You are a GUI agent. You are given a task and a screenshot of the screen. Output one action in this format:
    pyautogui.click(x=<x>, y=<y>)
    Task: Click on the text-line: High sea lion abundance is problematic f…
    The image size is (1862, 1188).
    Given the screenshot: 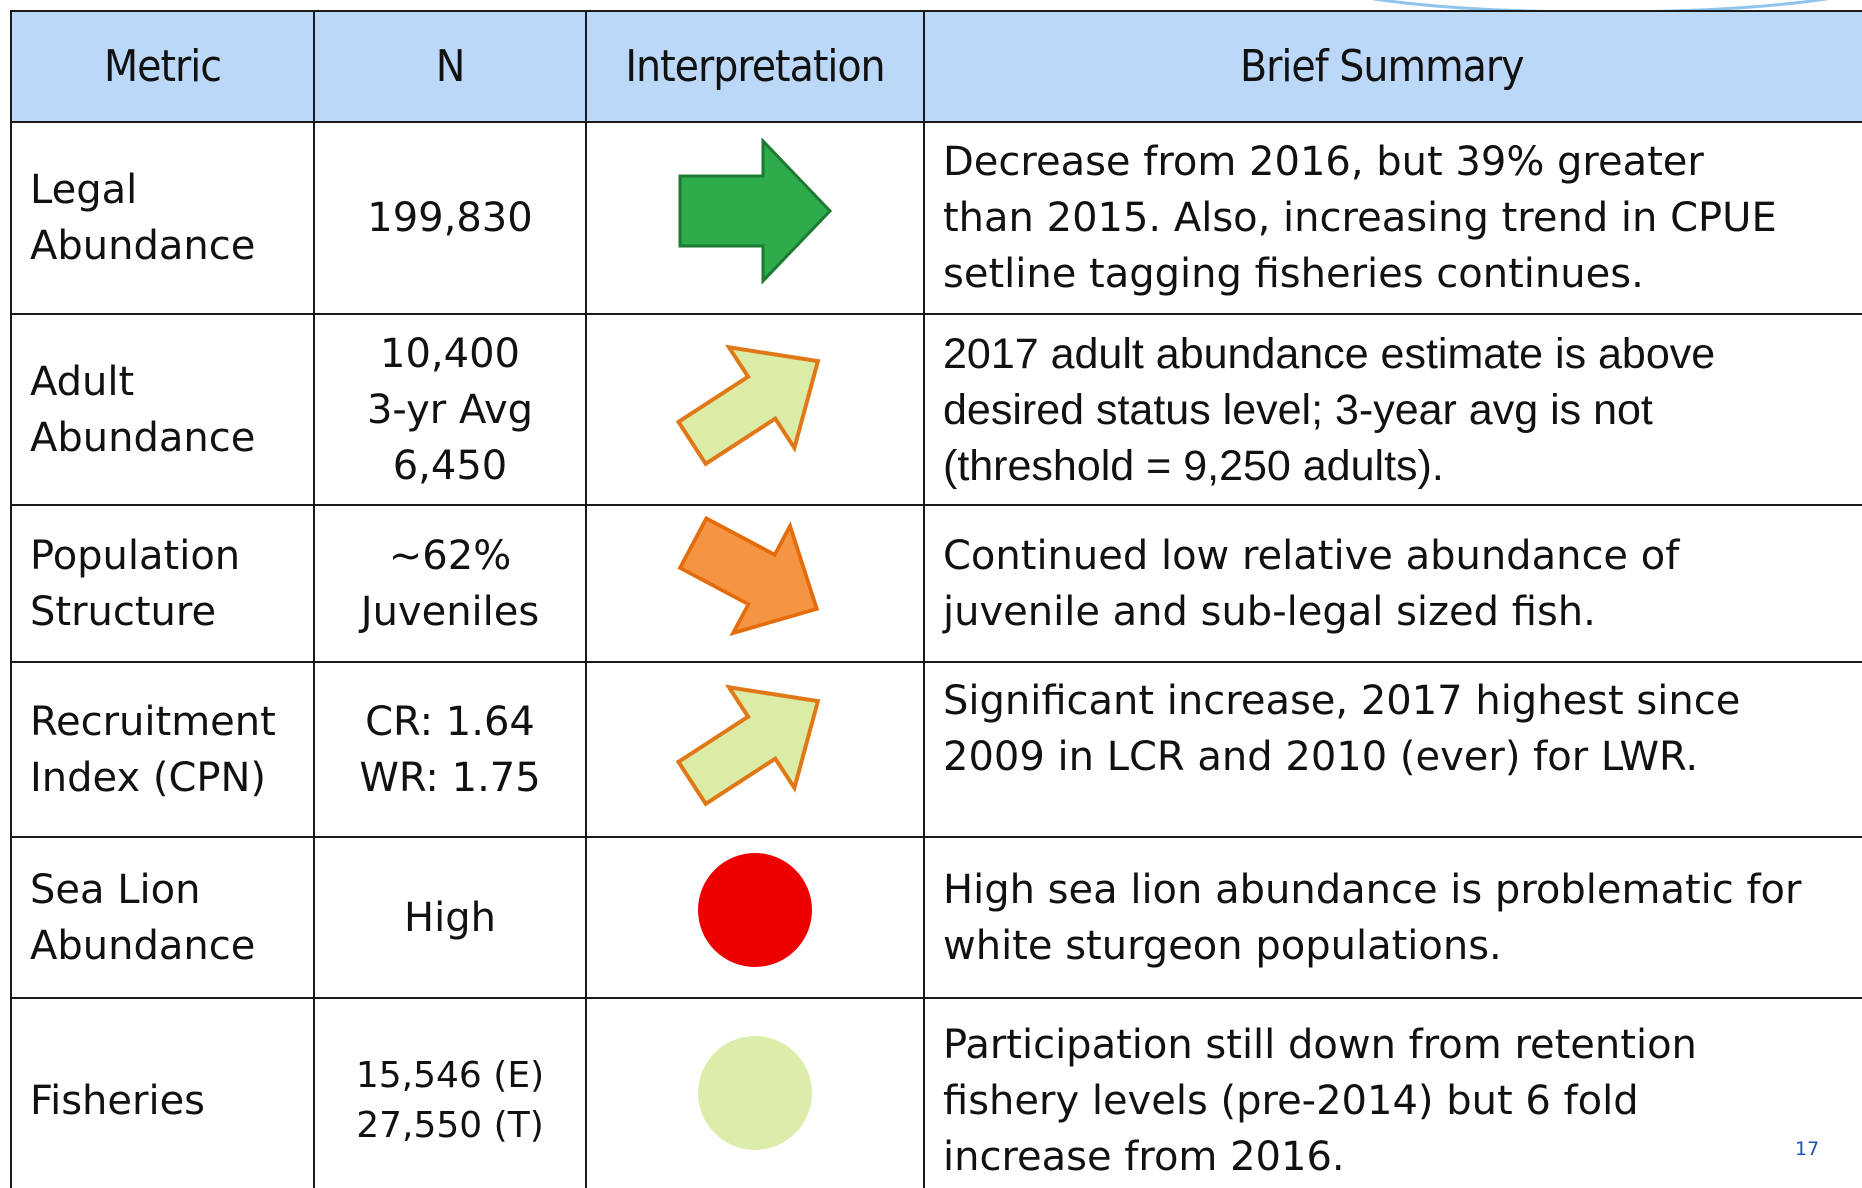 What is the action you would take?
    pyautogui.click(x=1372, y=889)
    